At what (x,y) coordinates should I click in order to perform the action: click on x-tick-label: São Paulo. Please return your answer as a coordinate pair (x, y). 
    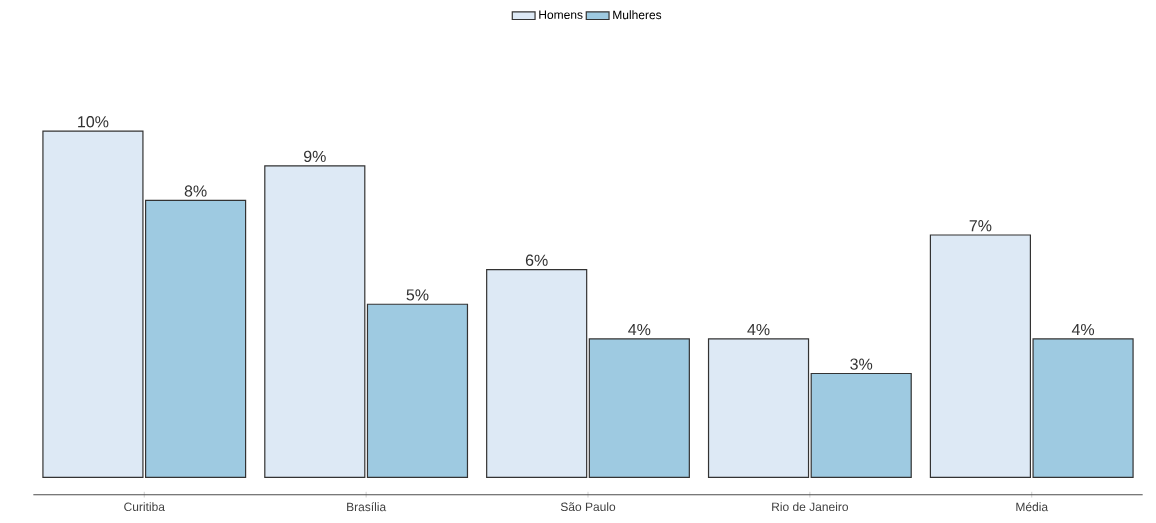
    Looking at the image, I should click on (588, 507).